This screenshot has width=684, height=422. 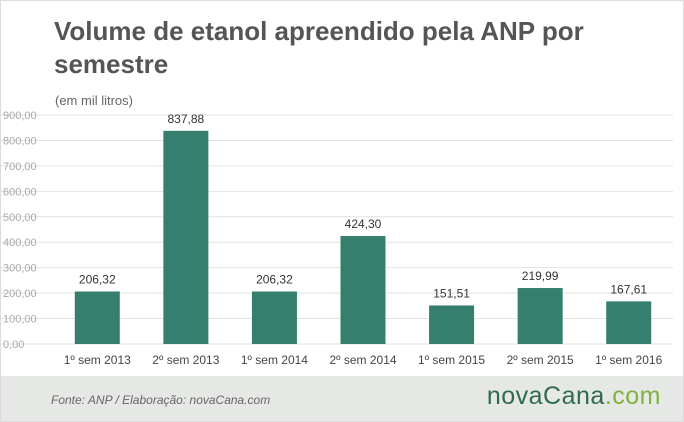 I want to click on y-tick-label: 200,00, so click(x=20, y=294).